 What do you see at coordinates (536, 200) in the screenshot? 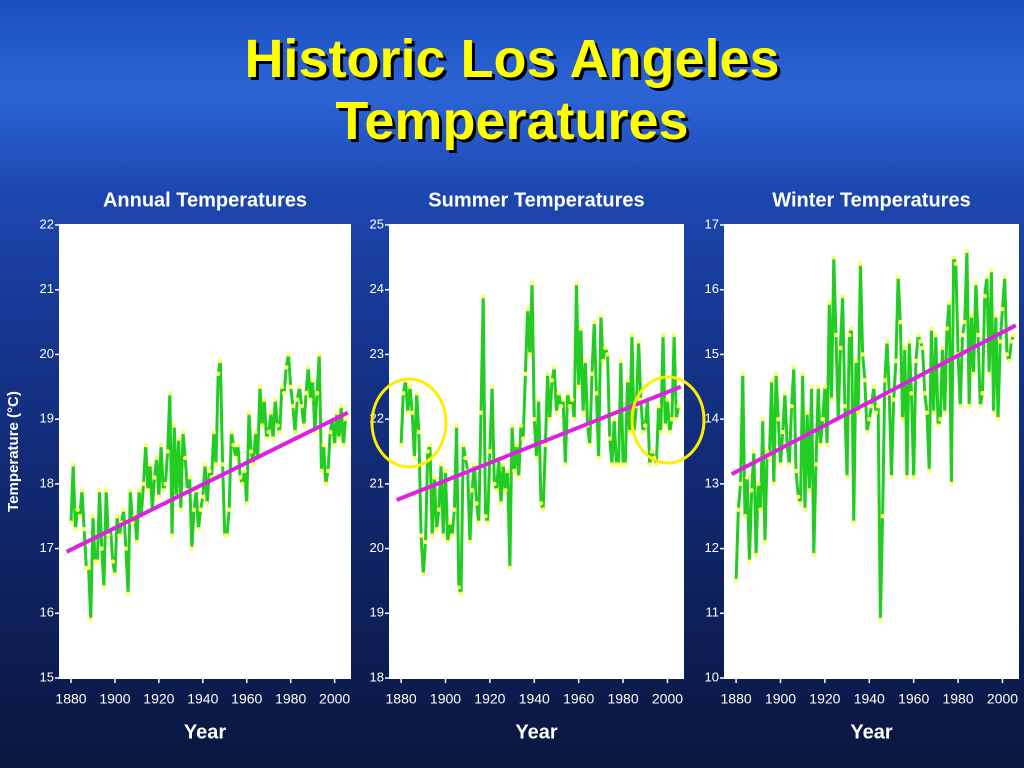
I see `chart-title: Summer Temperatures` at bounding box center [536, 200].